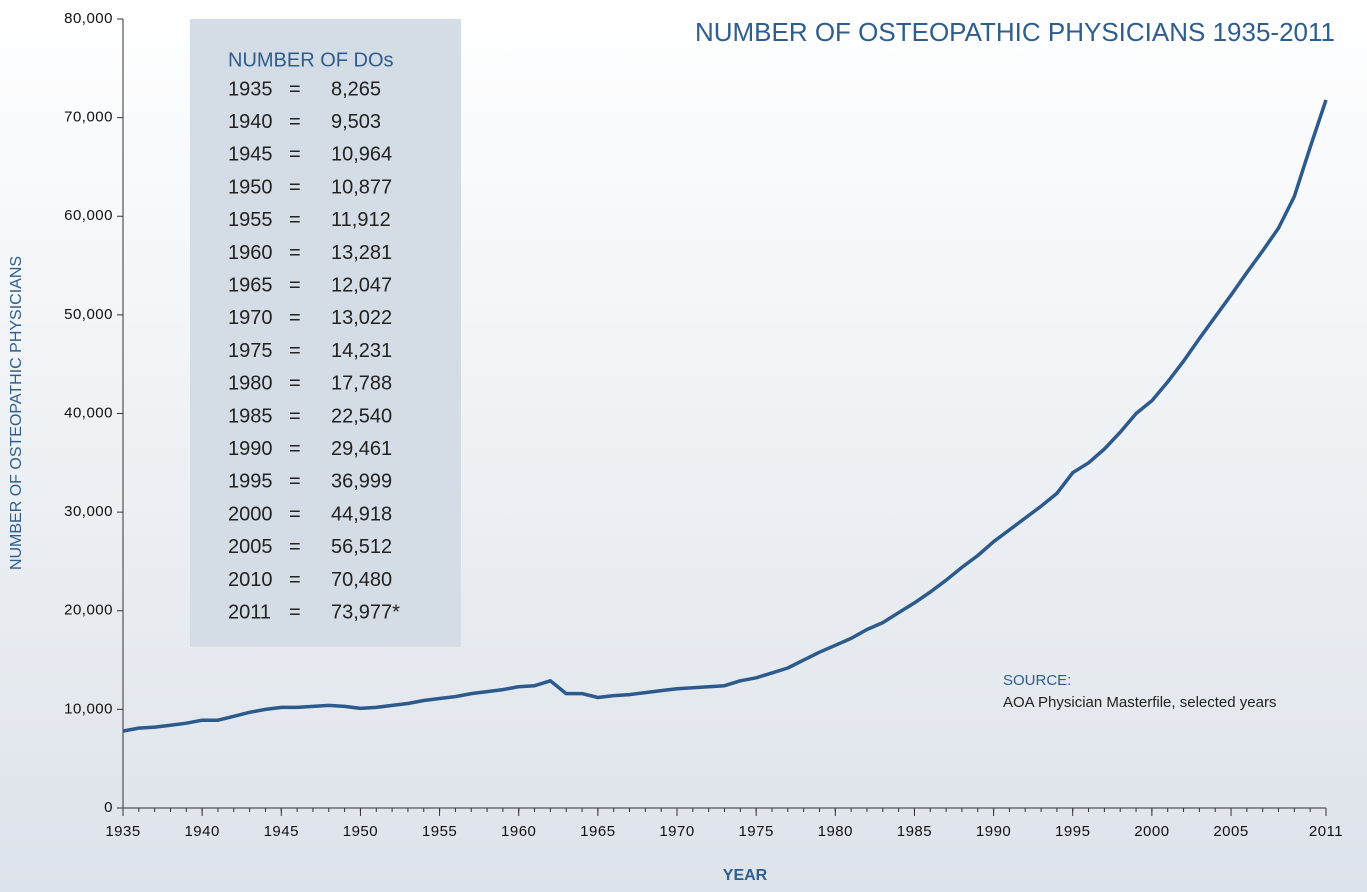  What do you see at coordinates (250, 416) in the screenshot?
I see `table-year: 1985` at bounding box center [250, 416].